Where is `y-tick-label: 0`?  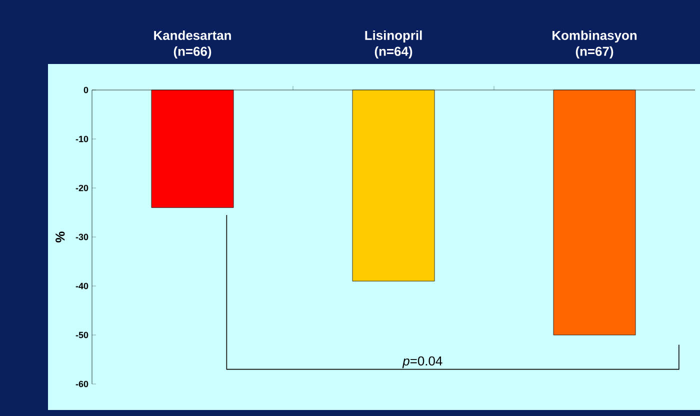 y-tick-label: 0 is located at coordinates (86, 90).